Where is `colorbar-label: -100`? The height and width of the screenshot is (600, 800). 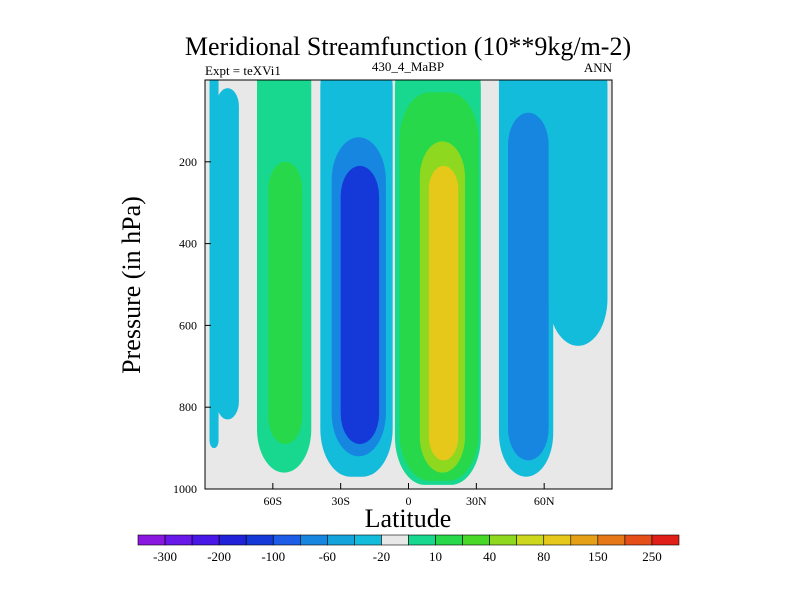 colorbar-label: -100 is located at coordinates (273, 556).